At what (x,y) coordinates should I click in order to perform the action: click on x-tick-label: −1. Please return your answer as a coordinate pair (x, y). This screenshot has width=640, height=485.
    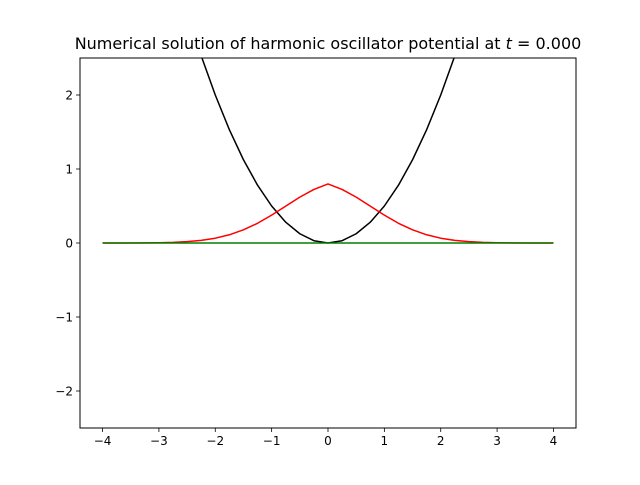
    Looking at the image, I should click on (272, 441).